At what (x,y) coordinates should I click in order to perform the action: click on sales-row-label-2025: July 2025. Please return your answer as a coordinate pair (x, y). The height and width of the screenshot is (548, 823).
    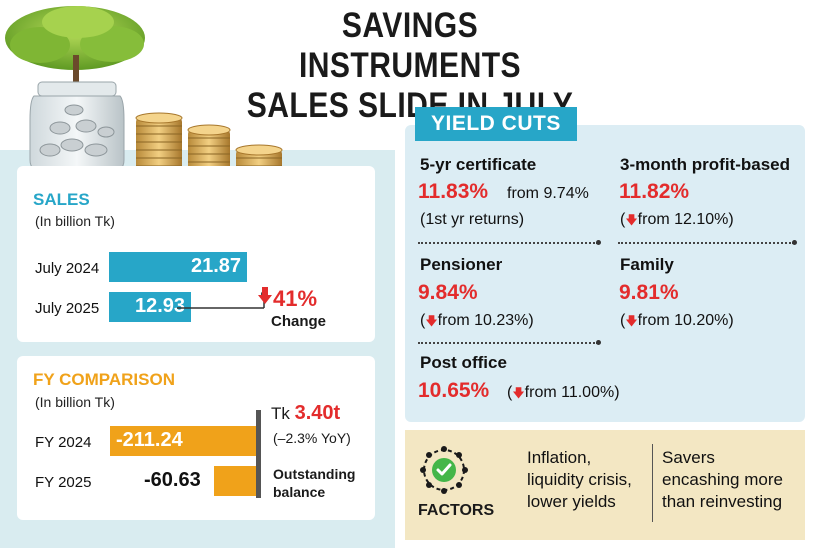
    Looking at the image, I should click on (67, 308).